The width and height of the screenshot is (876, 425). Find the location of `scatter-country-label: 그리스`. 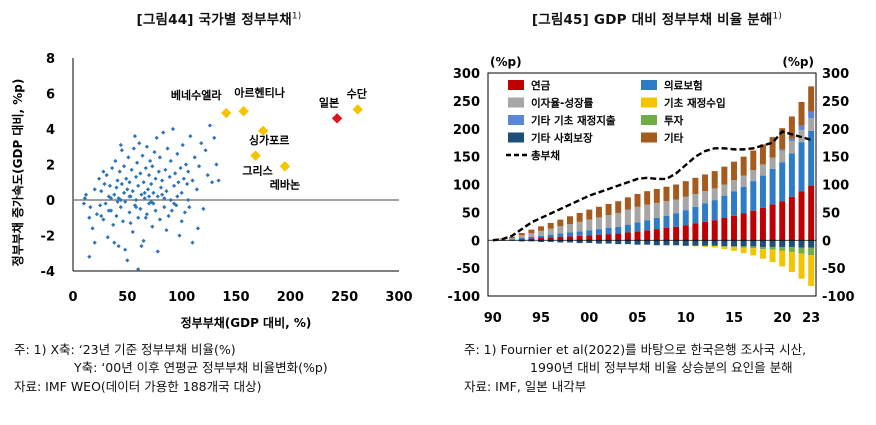

scatter-country-label: 그리스 is located at coordinates (257, 171).